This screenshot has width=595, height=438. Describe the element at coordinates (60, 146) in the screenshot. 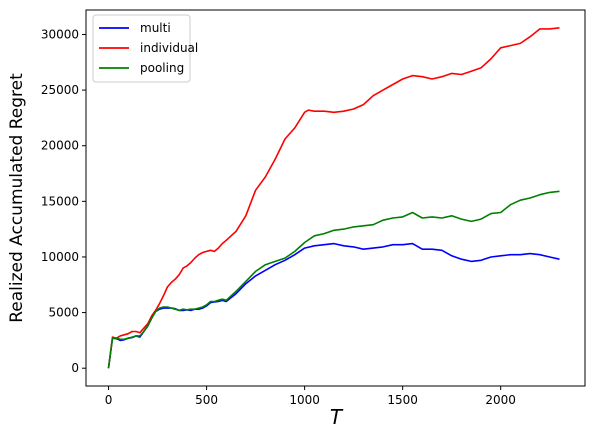

I see `y-tick-label: 20000` at that location.